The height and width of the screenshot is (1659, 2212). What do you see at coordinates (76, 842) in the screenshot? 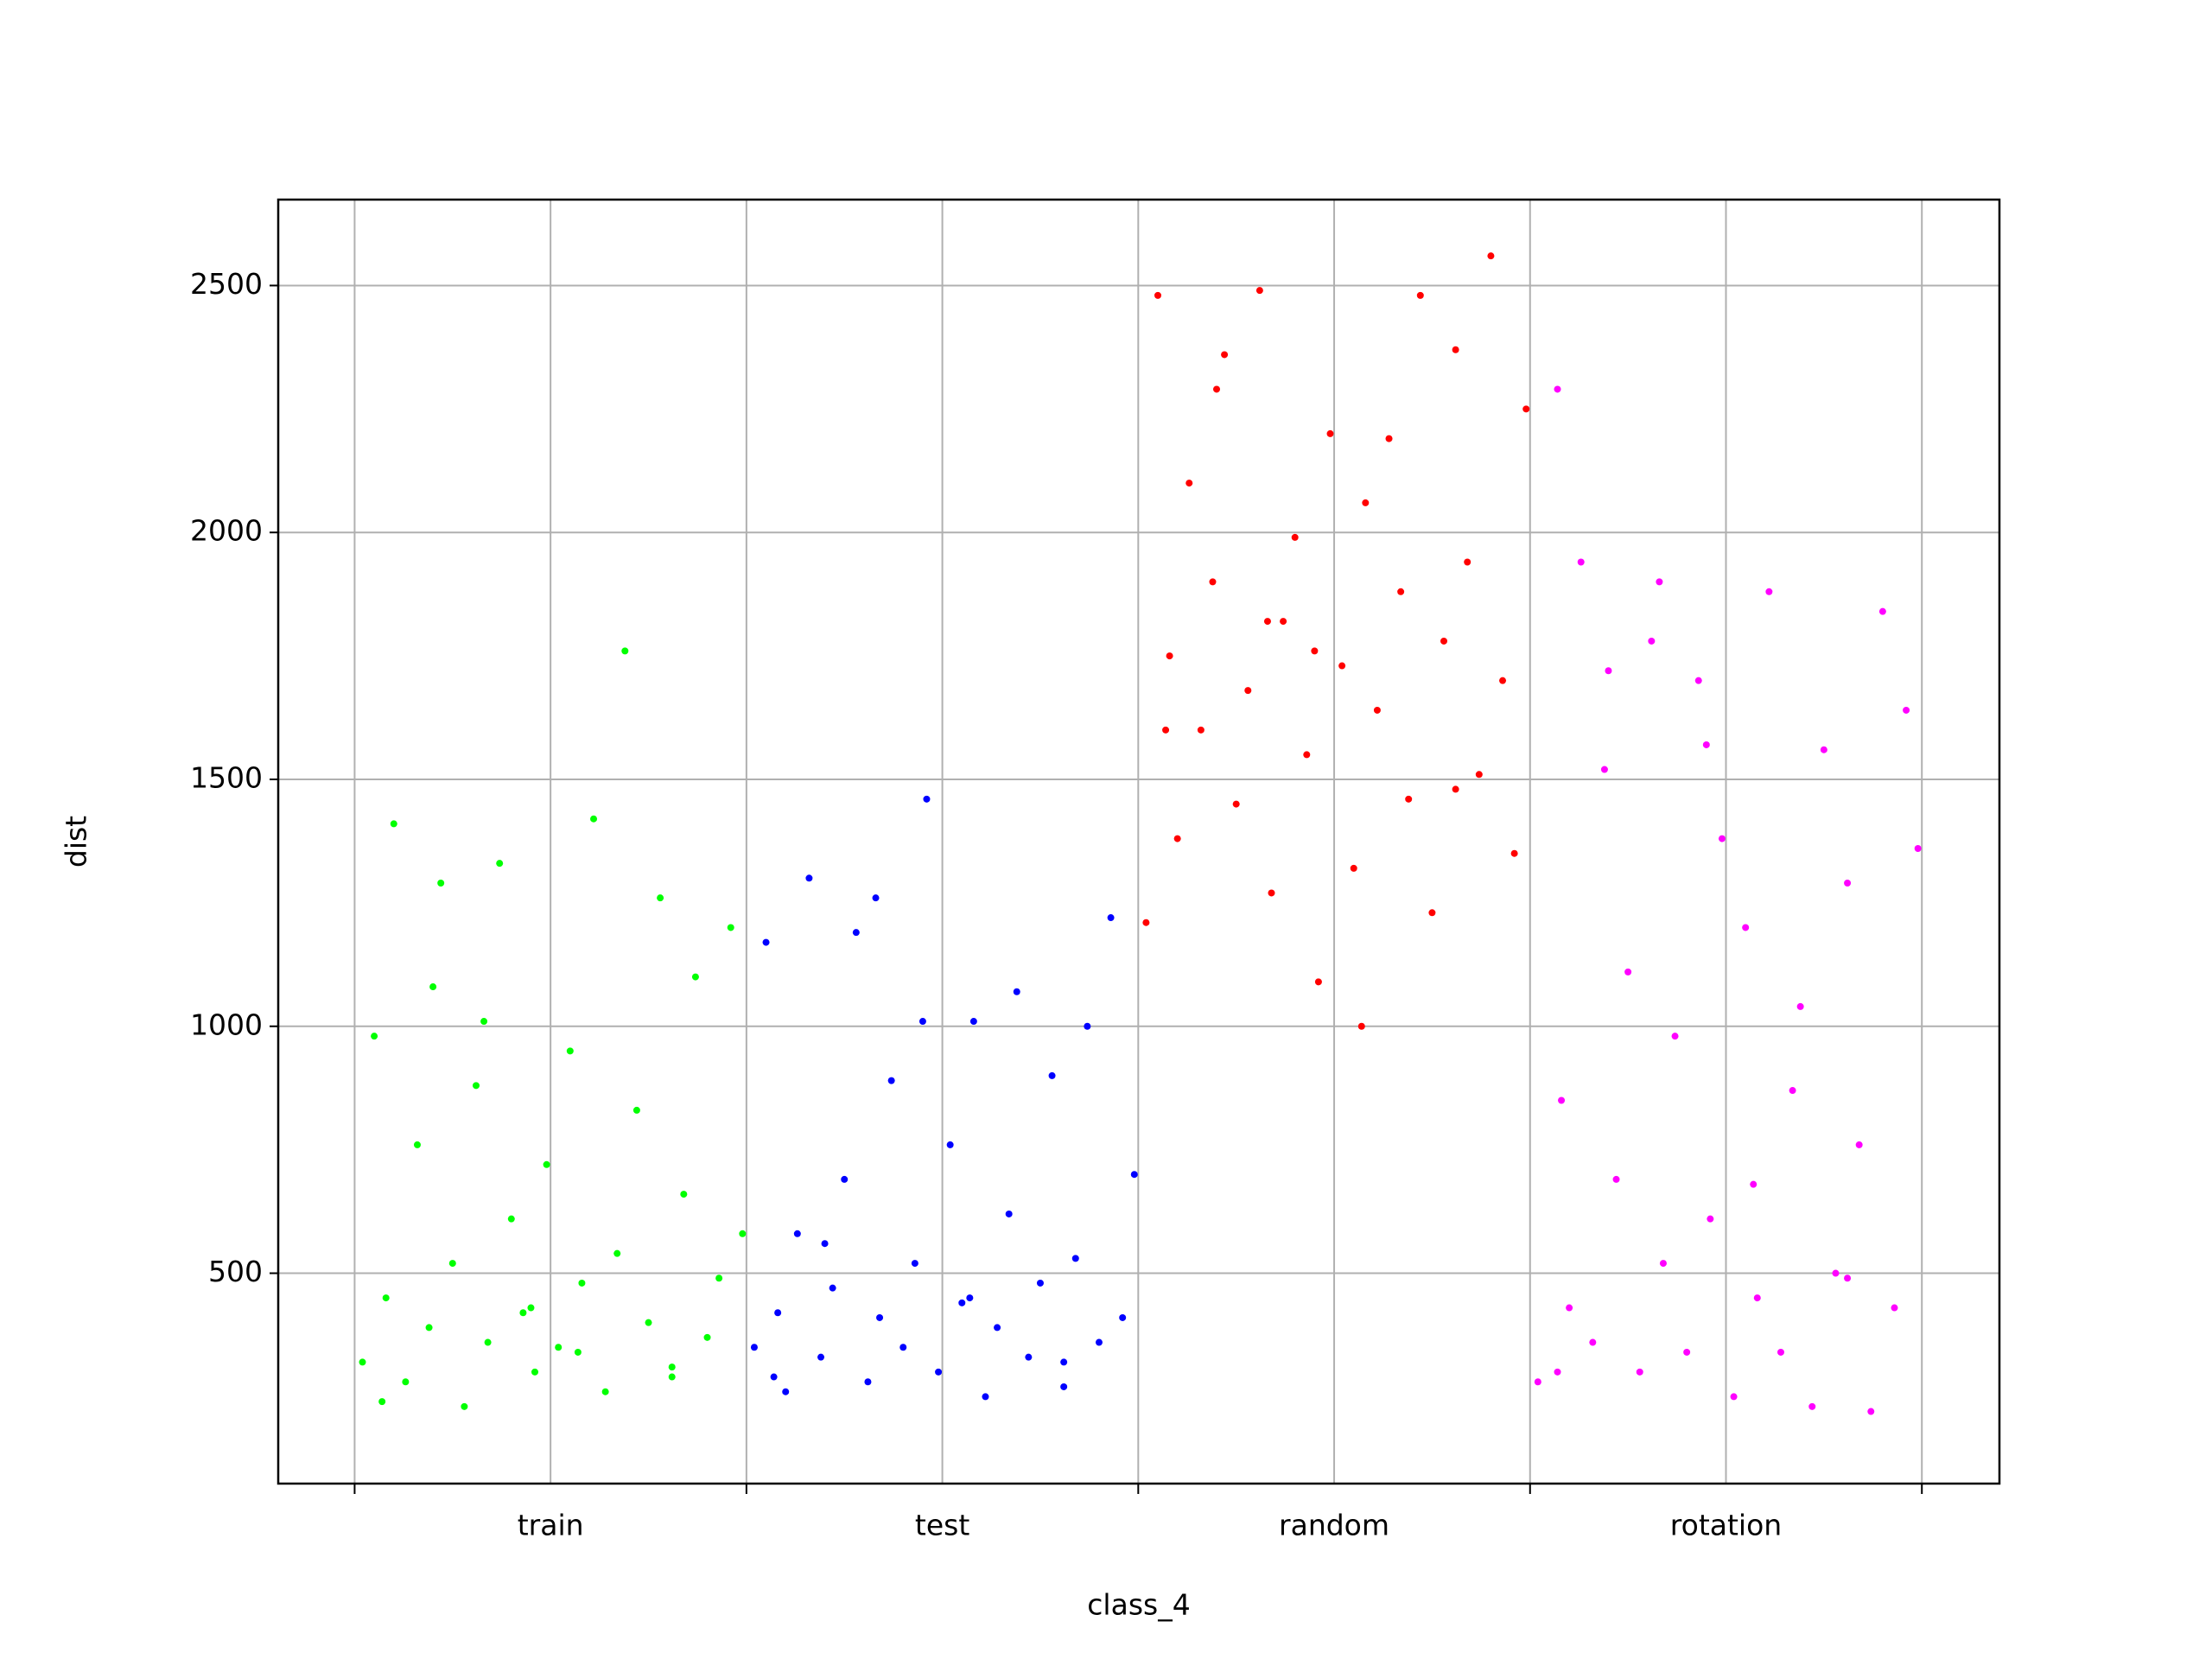
I see `y-axis-label: dist` at bounding box center [76, 842].